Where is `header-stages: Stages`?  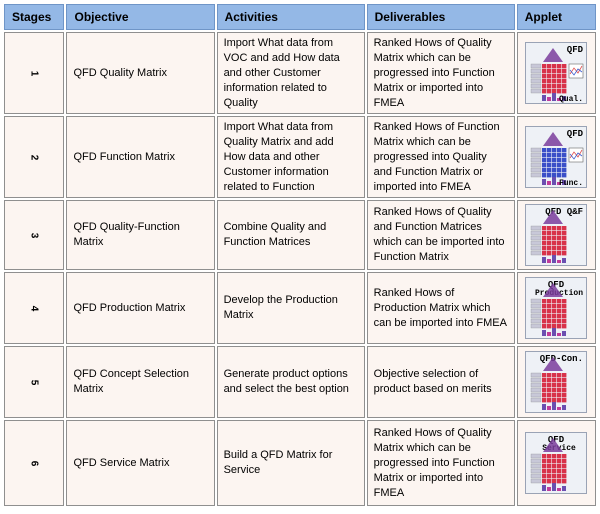 header-stages: Stages is located at coordinates (34, 17).